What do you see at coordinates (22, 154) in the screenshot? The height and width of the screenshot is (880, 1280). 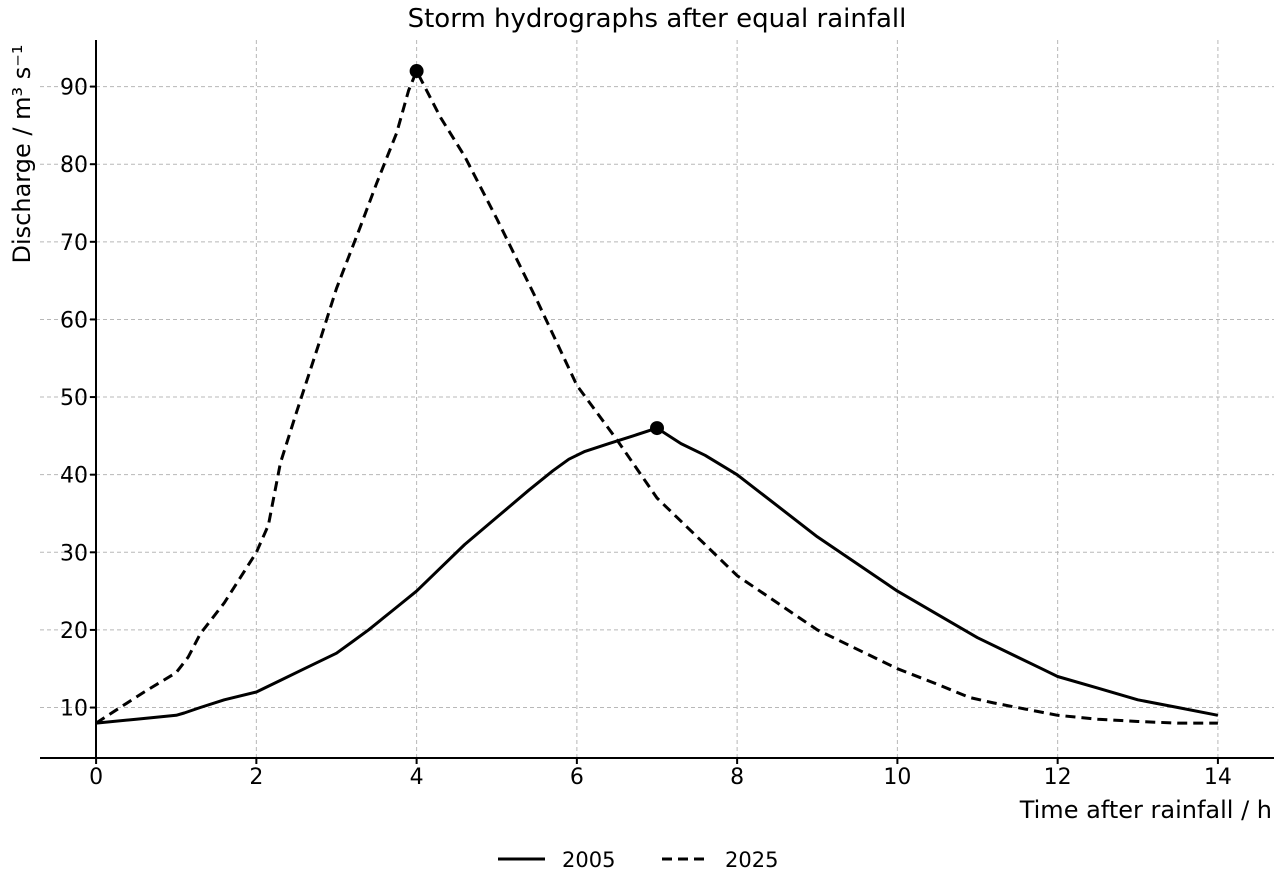 I see `y-axis-title: Discharge / m³ s⁻¹` at bounding box center [22, 154].